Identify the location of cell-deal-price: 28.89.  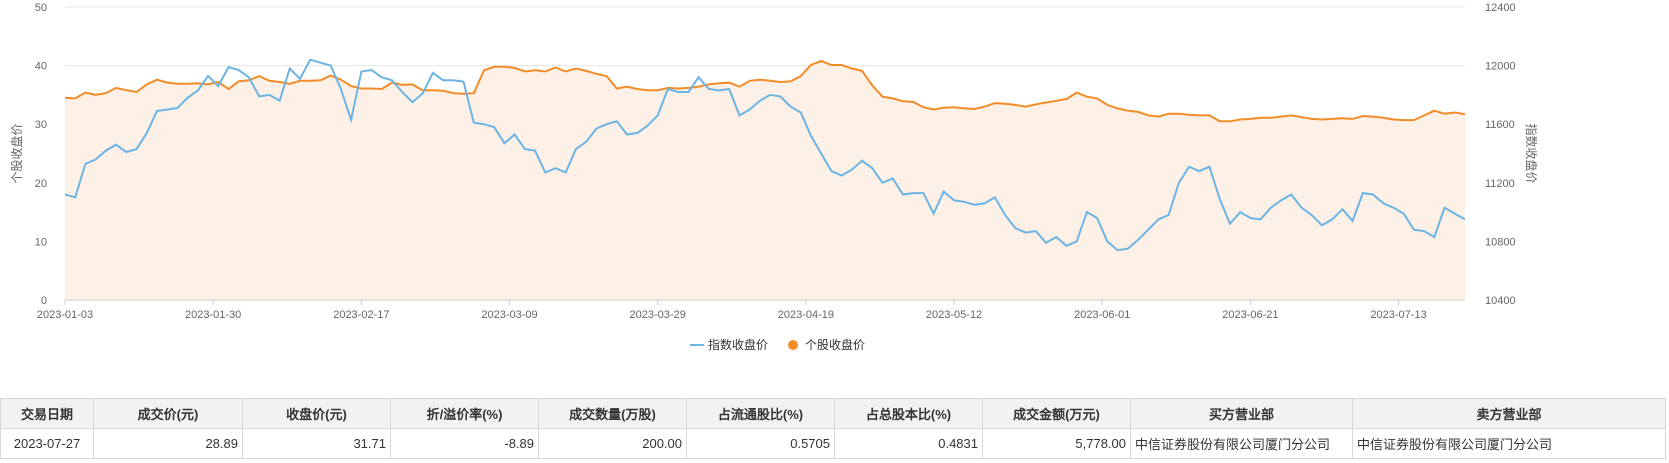
(168, 443).